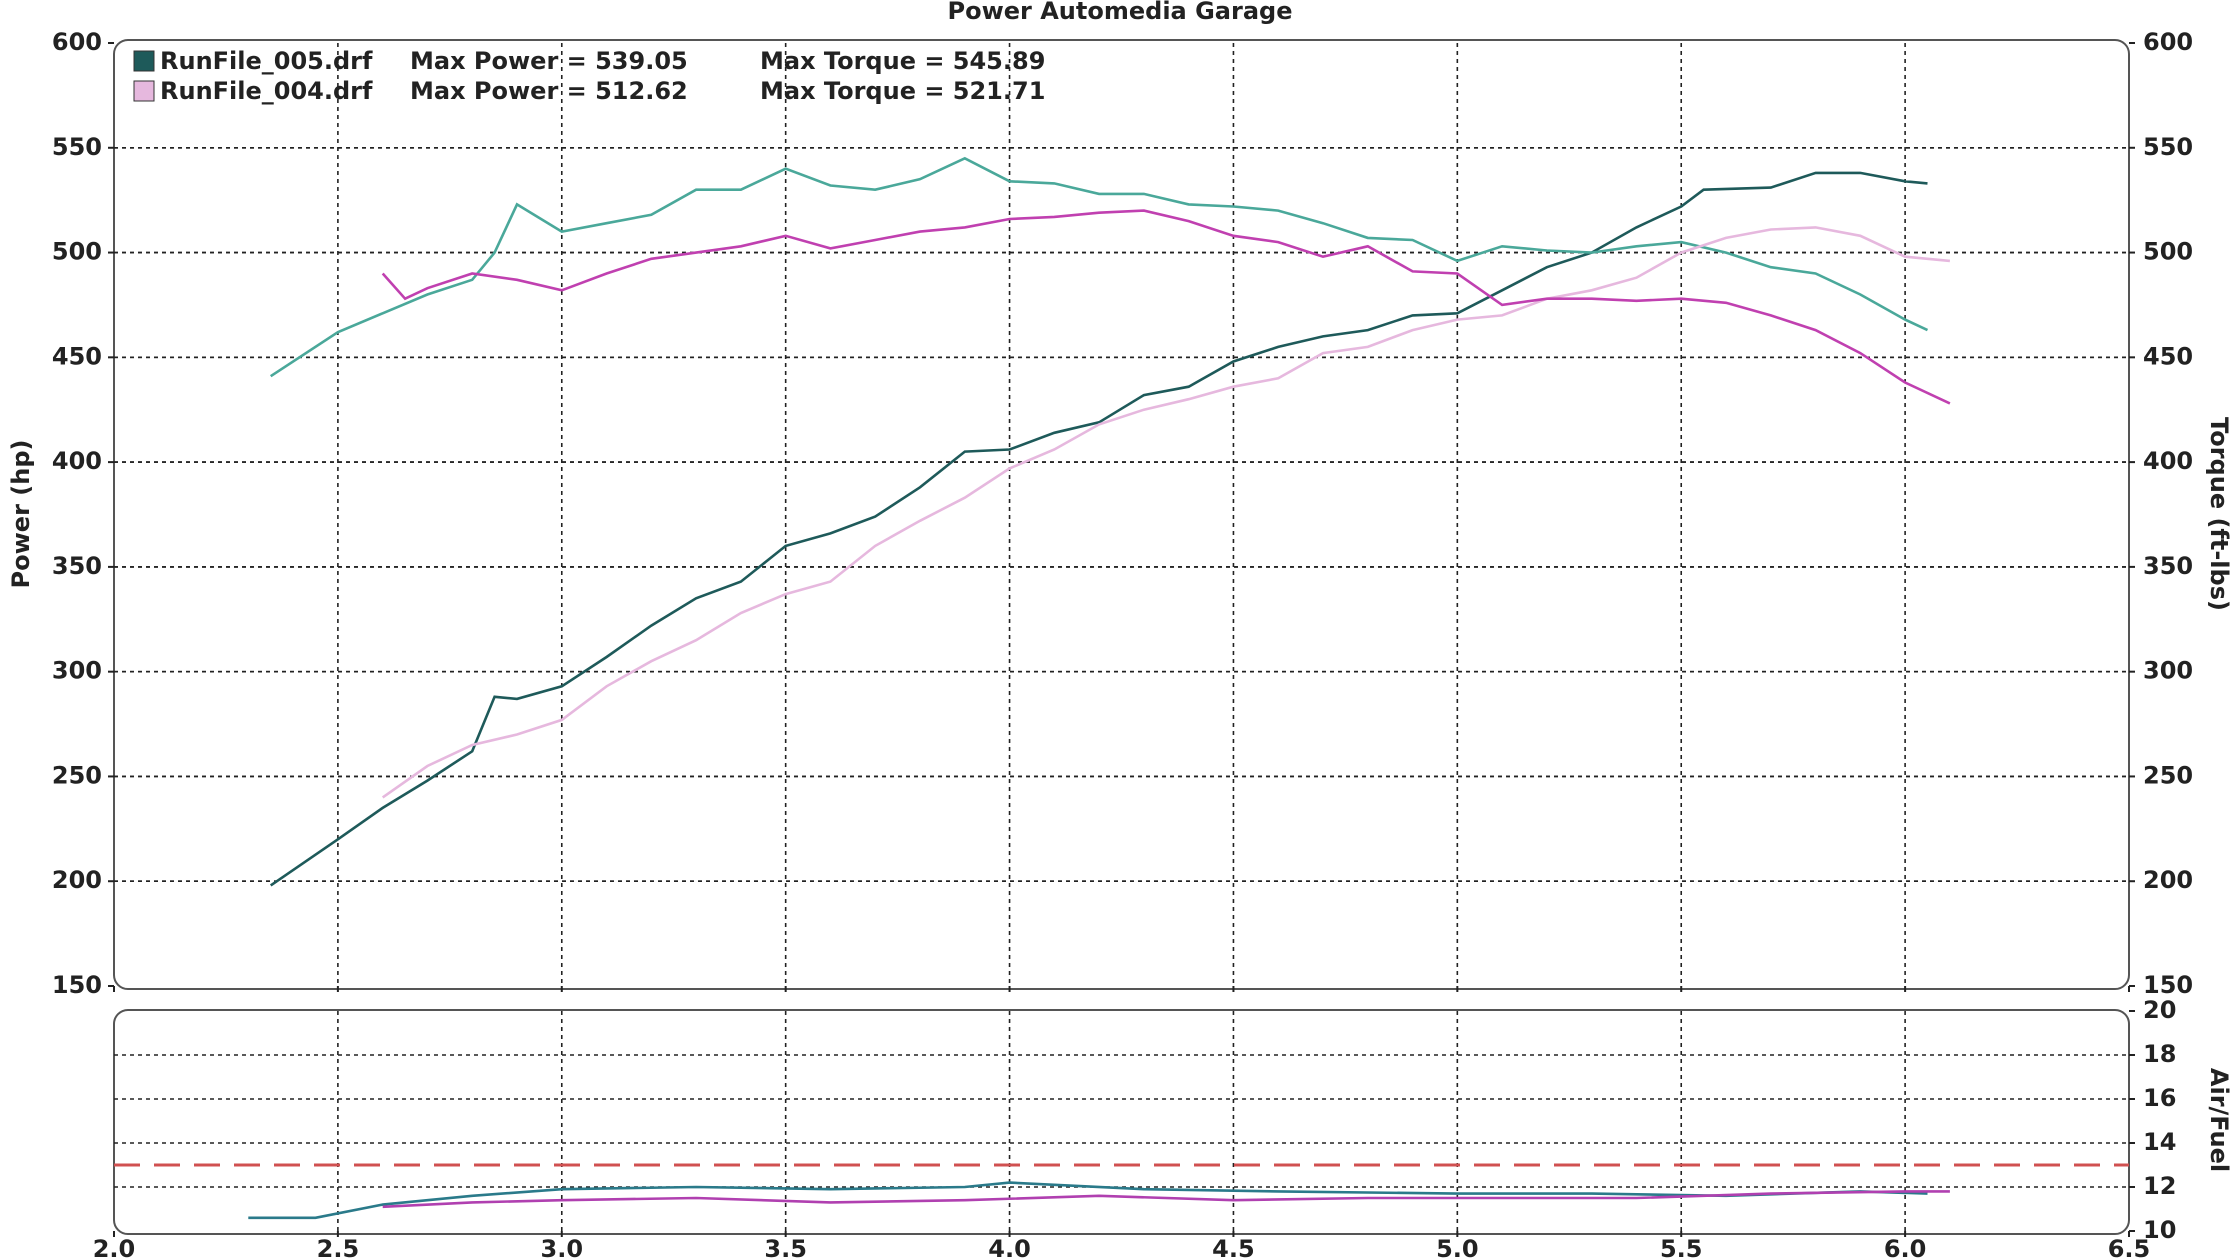 The width and height of the screenshot is (2240, 1260). Describe the element at coordinates (266, 91) in the screenshot. I see `legend-name: RunFile_004.drf` at that location.